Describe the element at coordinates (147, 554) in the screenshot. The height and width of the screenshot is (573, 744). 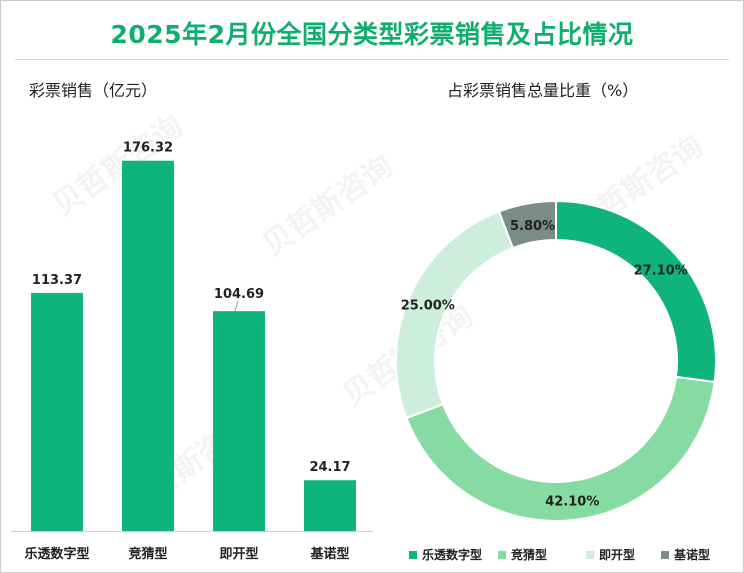
I see `x-axis-tick-label: 竞猜型` at that location.